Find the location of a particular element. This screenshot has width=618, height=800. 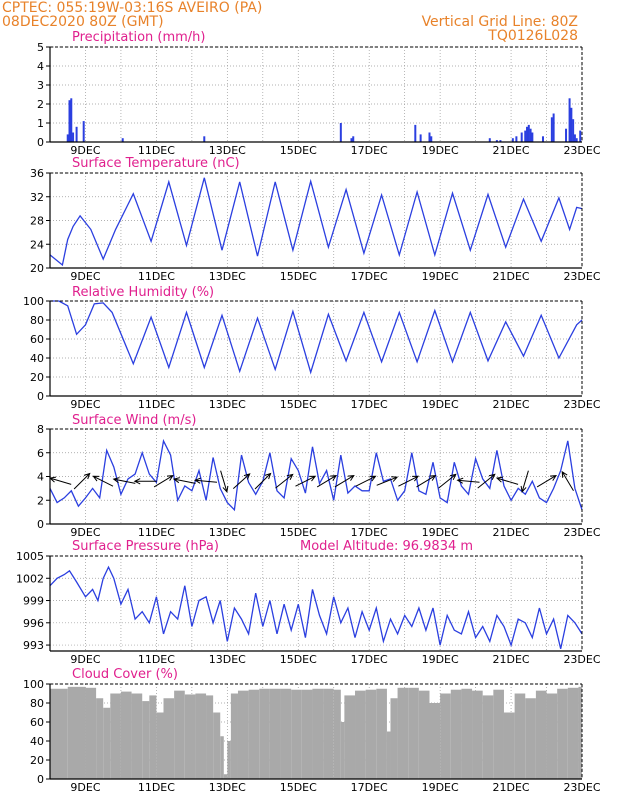

y-tick-label: 0 is located at coordinates (40, 396).